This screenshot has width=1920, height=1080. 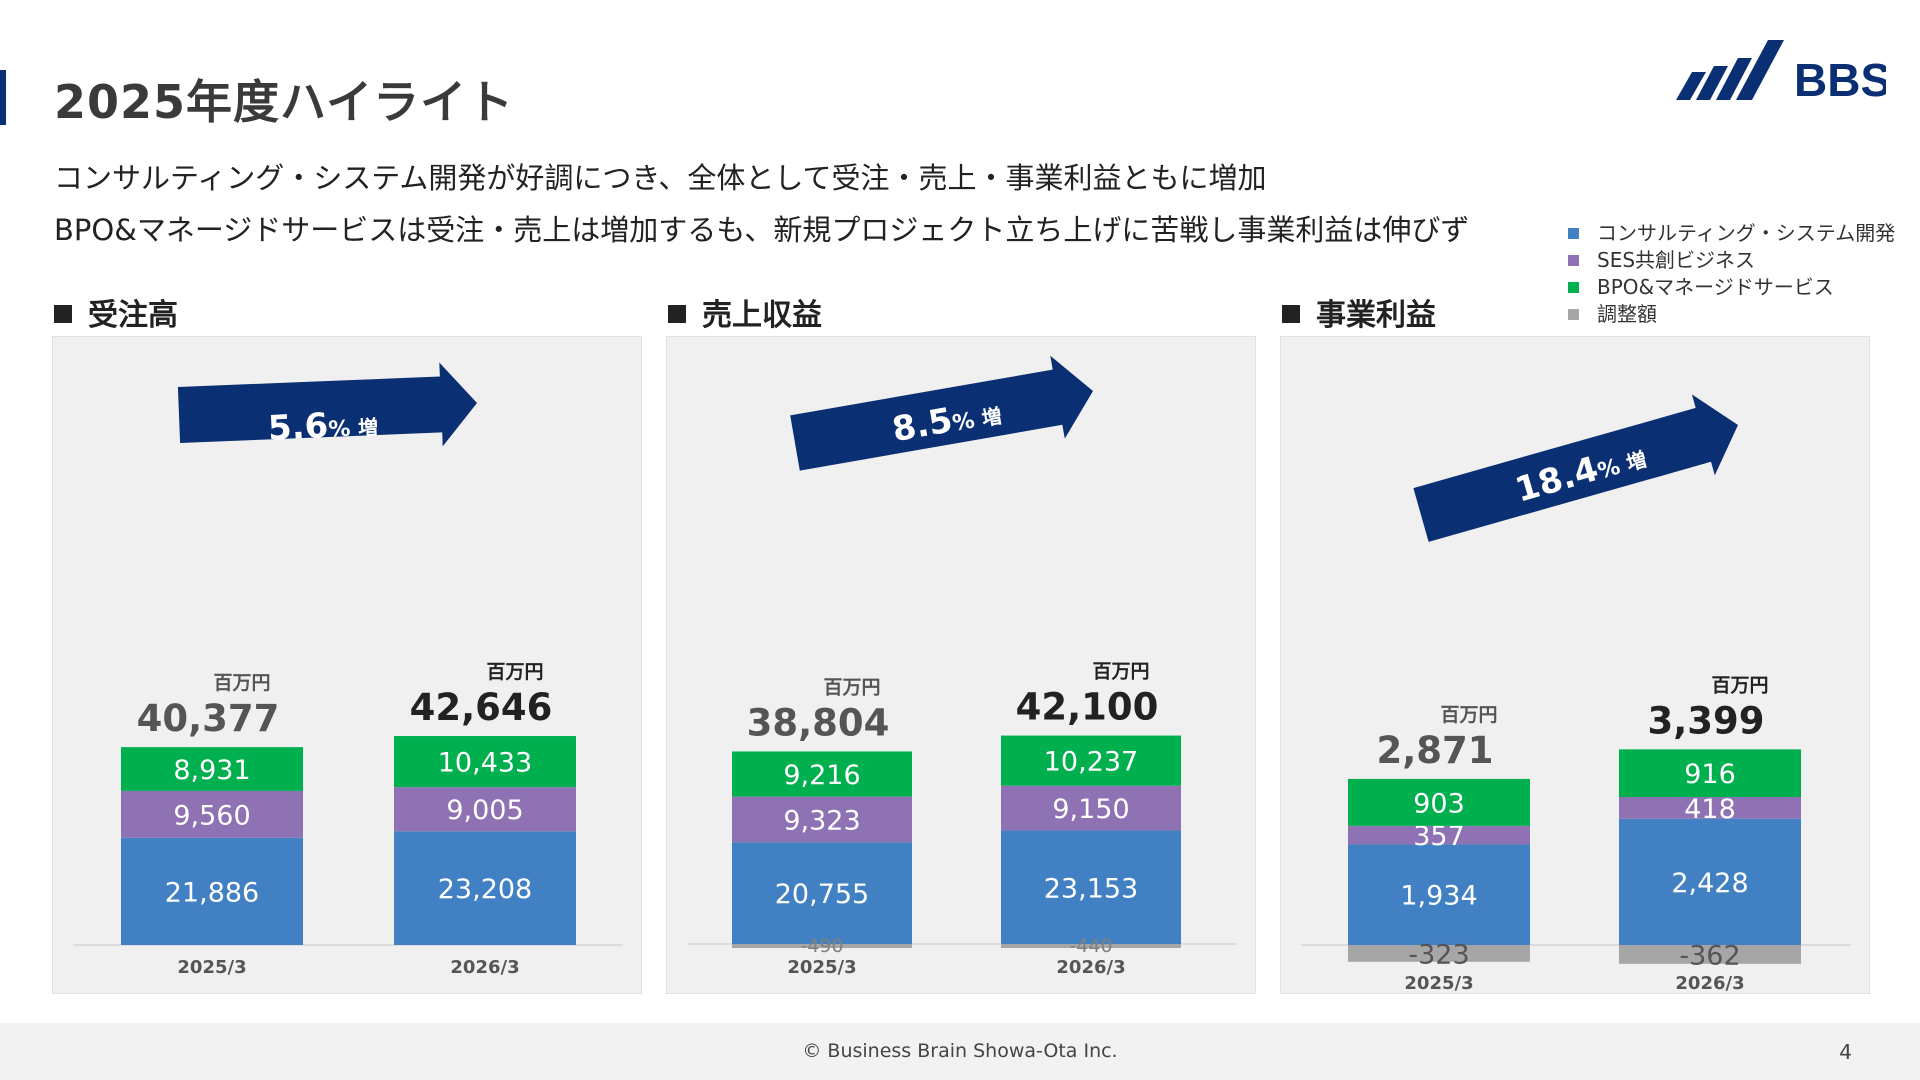 I want to click on total-label: 42,646, so click(x=481, y=707).